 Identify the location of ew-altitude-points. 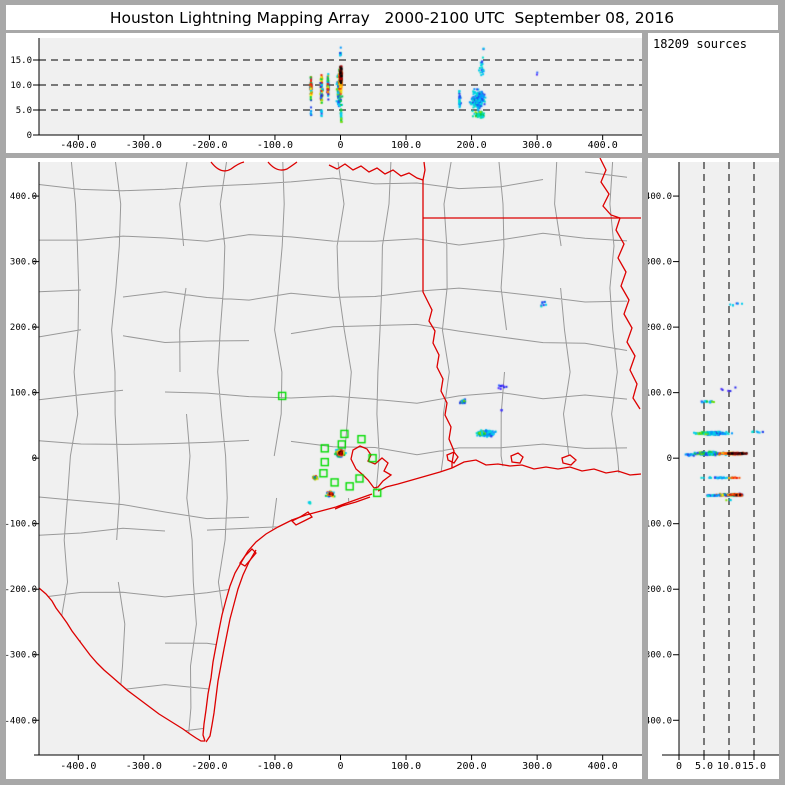
(324, 93).